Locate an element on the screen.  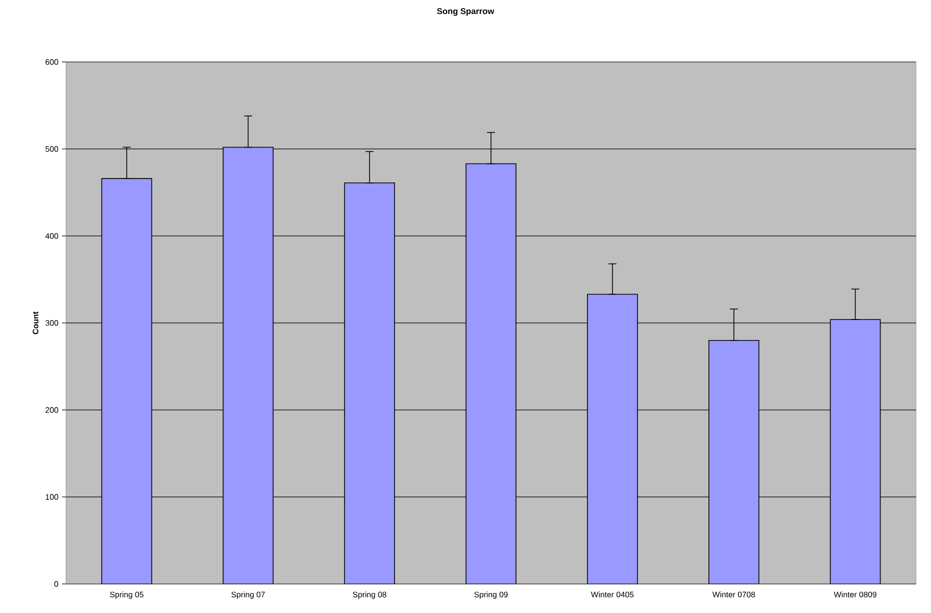
chart-title: Song Sparrow is located at coordinates (465, 12).